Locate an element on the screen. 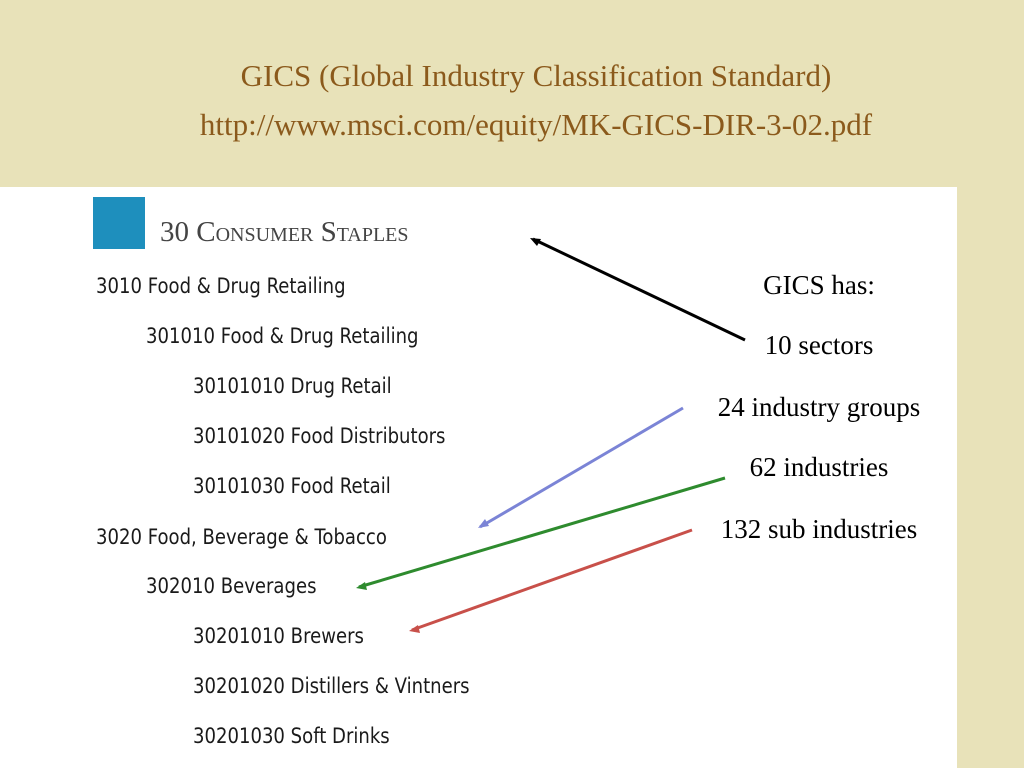  sub-industry-row: 30201010 Brewers is located at coordinates (278, 636).